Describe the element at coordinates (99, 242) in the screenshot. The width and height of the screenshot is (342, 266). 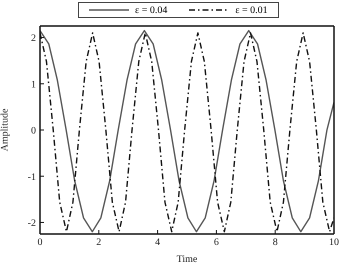
I see `x-tick-label: 2` at that location.